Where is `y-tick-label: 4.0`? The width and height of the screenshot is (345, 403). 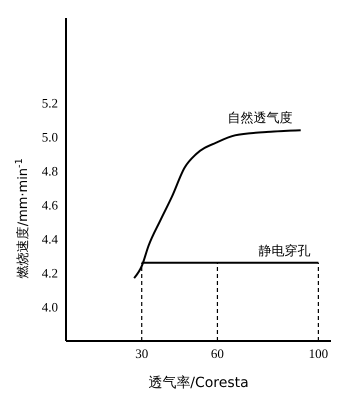
y-tick-label: 4.0 is located at coordinates (50, 307).